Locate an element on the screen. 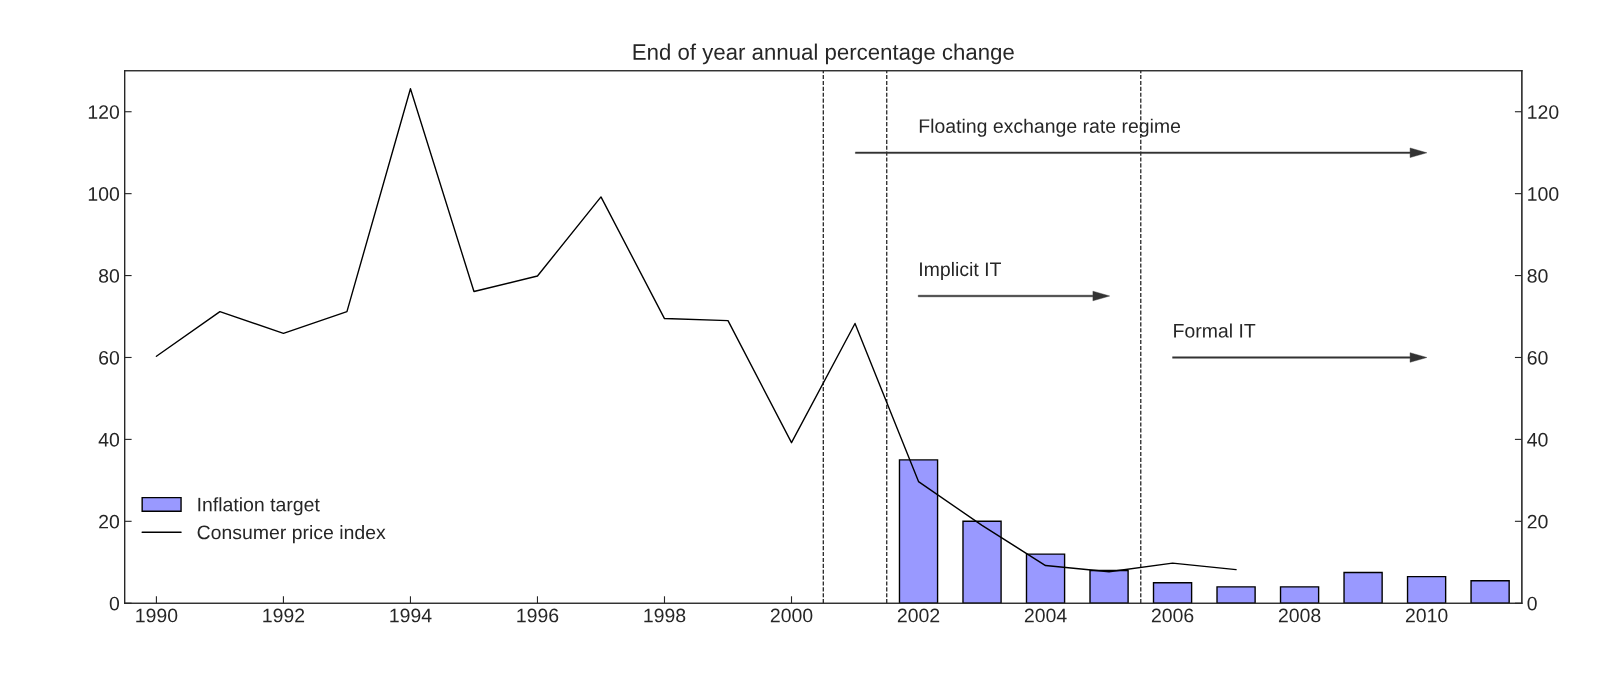 This screenshot has width=1619, height=674. y-tick-label: 120 is located at coordinates (104, 112).